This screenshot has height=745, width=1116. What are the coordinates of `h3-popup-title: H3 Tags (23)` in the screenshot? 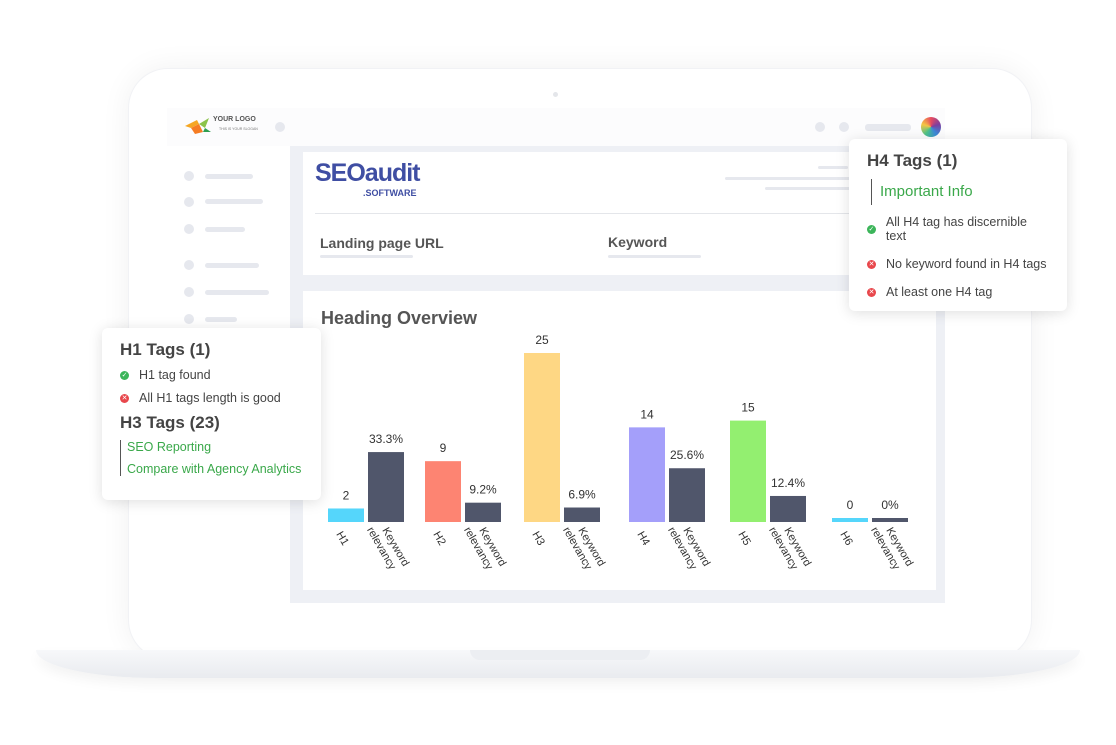 It's located at (170, 422).